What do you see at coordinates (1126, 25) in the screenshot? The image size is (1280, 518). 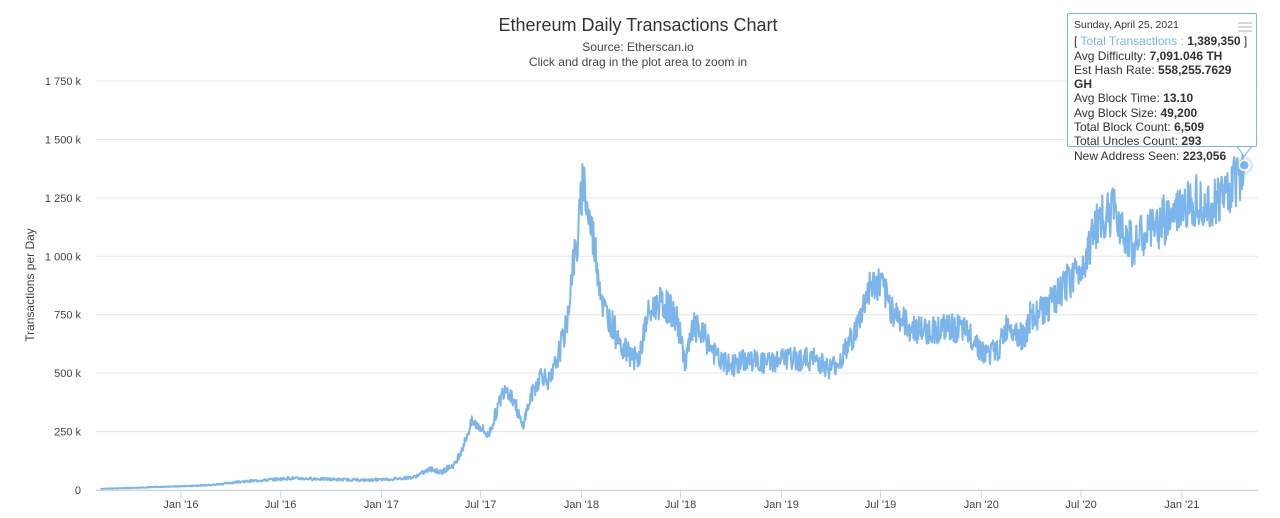 I see `tooltip-date: Sunday, April 25, 2021` at bounding box center [1126, 25].